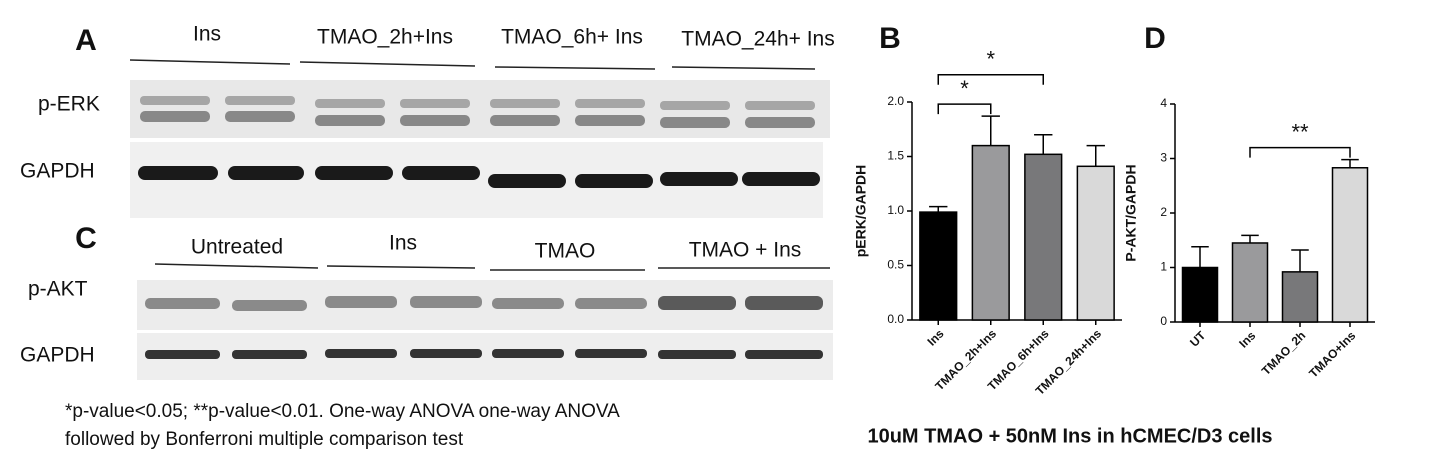 Image resolution: width=1430 pixels, height=472 pixels. Describe the element at coordinates (890, 38) in the screenshot. I see `panel-letter: B` at that location.